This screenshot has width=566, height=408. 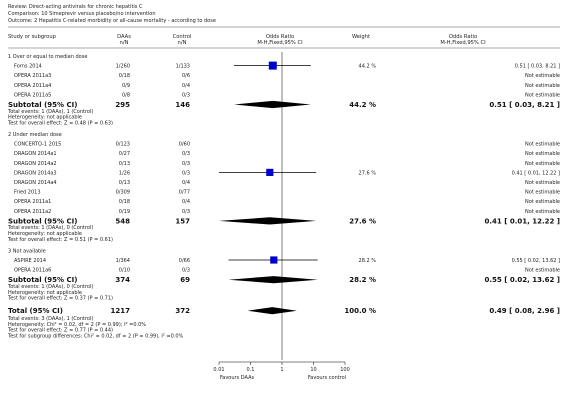 I want to click on study-marker, so click(x=272, y=65).